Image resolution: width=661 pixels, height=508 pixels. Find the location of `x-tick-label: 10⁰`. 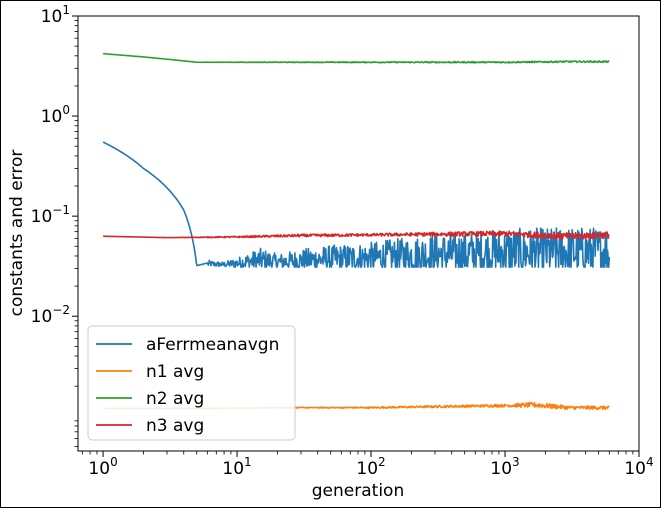

x-tick-label: 10⁰ is located at coordinates (102, 467).